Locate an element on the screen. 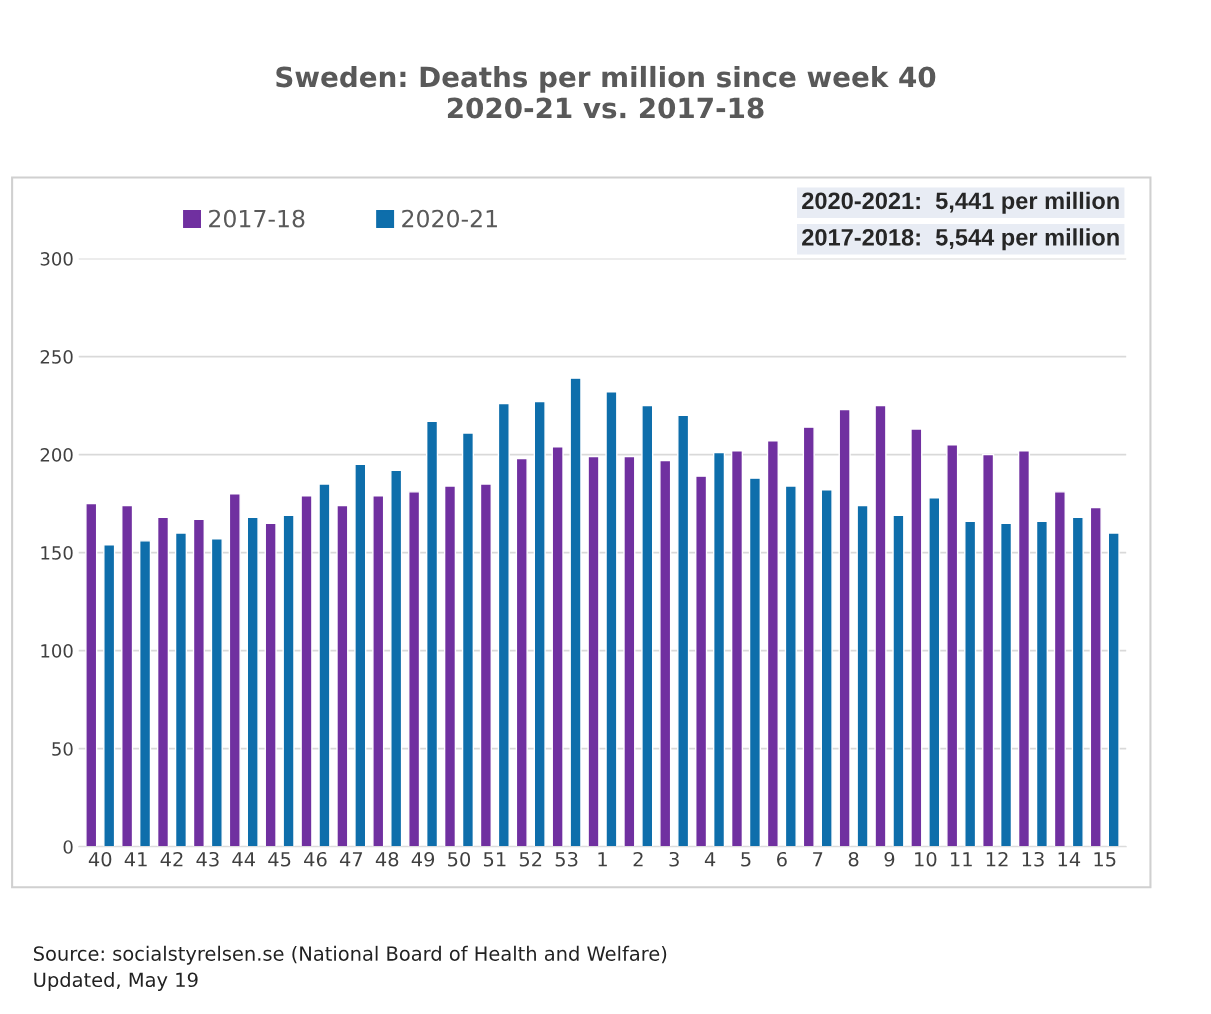 The width and height of the screenshot is (1211, 1014). x-tick-label: 1 is located at coordinates (602, 859).